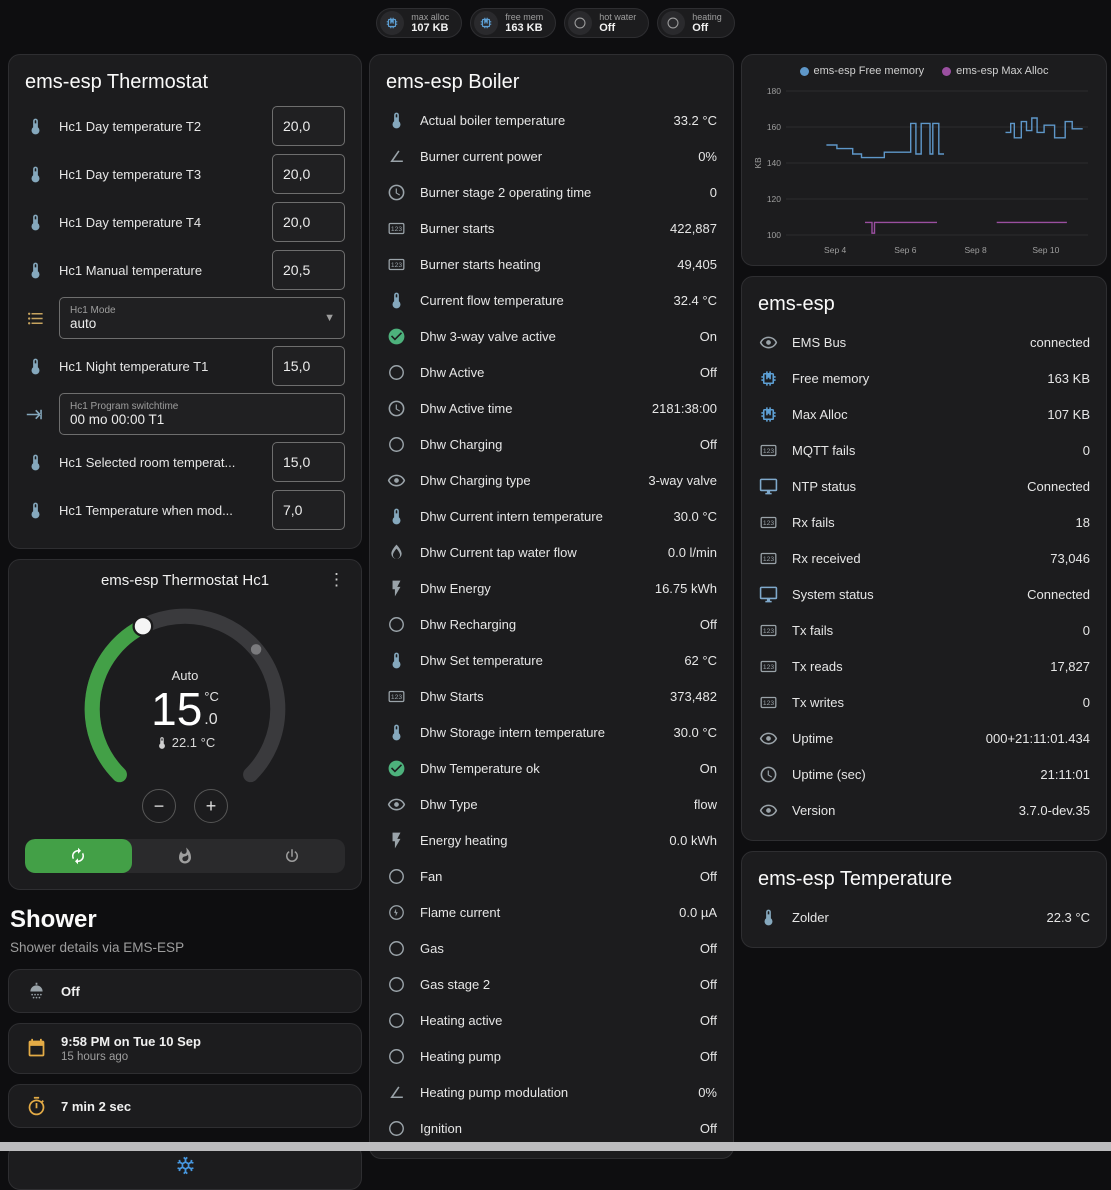 This screenshot has height=1190, width=1111. Describe the element at coordinates (185, 991) in the screenshot. I see `shower-state-card: Off` at that location.